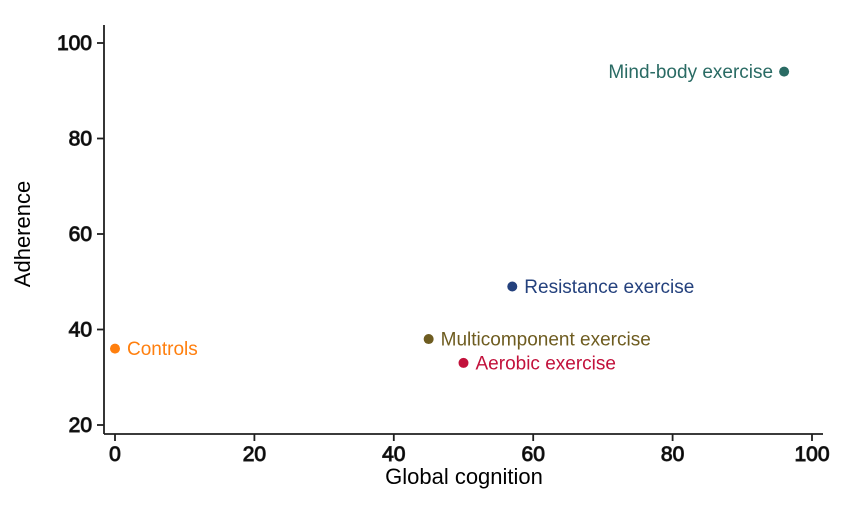  I want to click on x-axis-tick-label: 80, so click(672, 454).